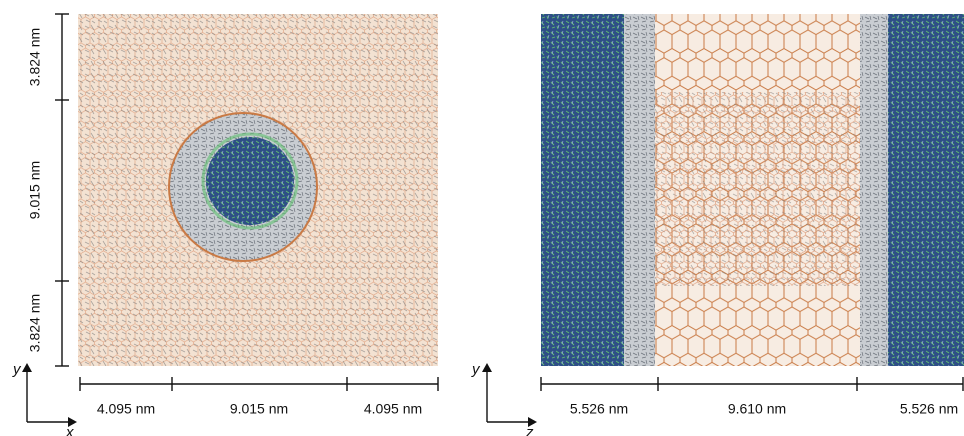 This screenshot has width=964, height=436. Describe the element at coordinates (69, 430) in the screenshot. I see `axis-label: x` at that location.